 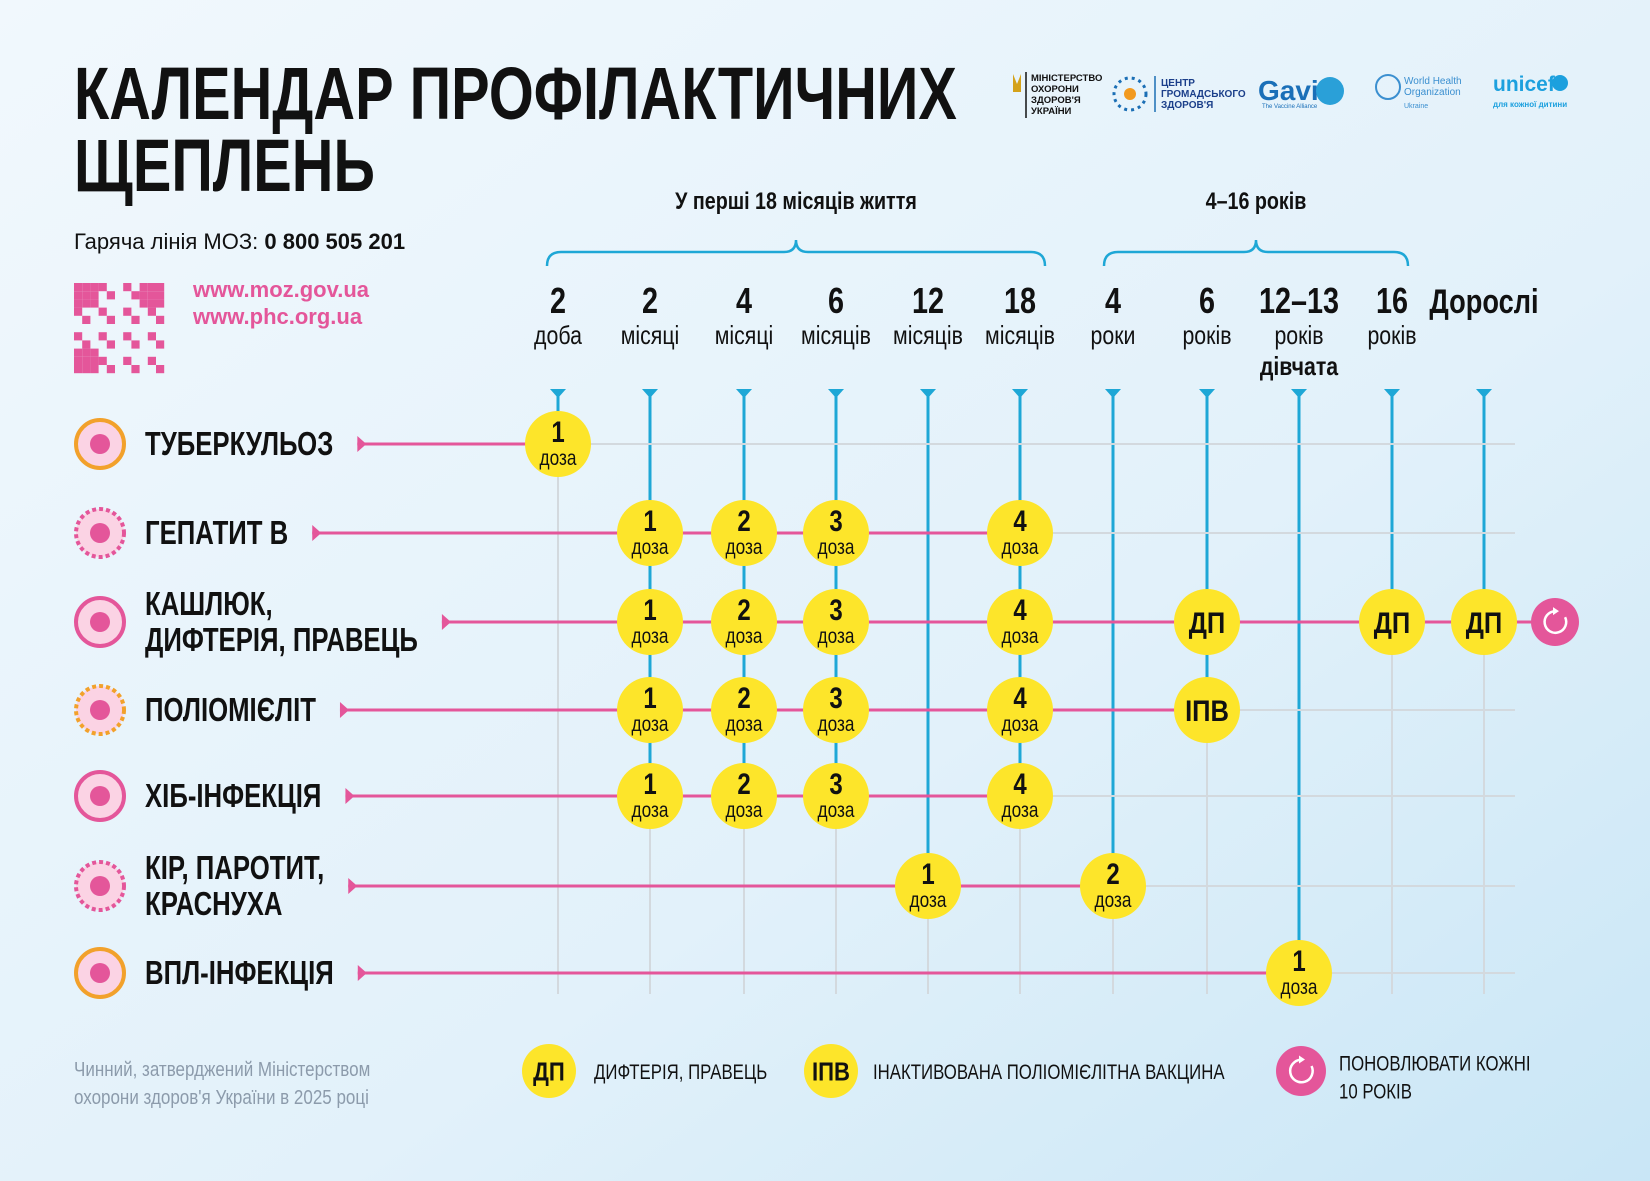 I want to click on disease-name: ГЕПАТИТ В, so click(x=216, y=532).